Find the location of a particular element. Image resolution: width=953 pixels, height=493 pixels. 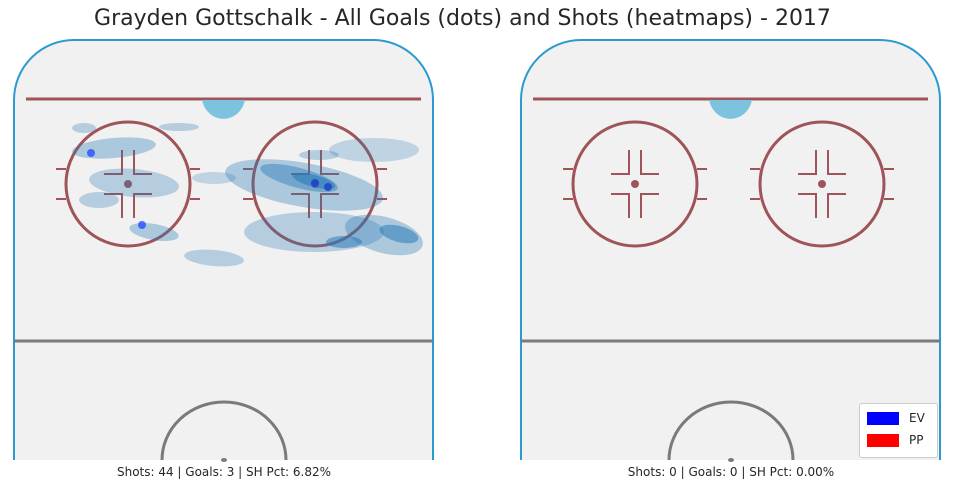

legend-item-ev: EV is located at coordinates (896, 418).